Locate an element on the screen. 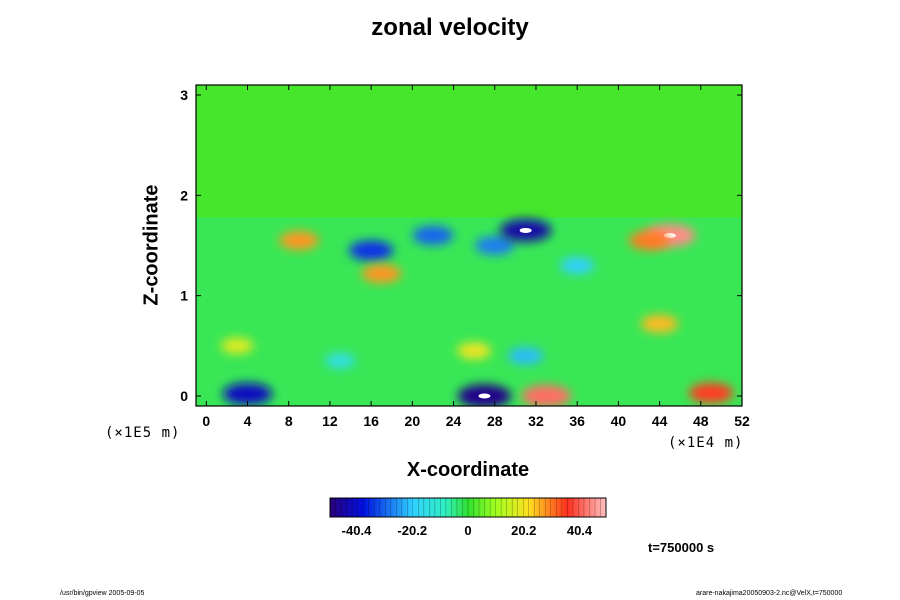  footer-command: /usr/bin/gpview 2005-09-05 is located at coordinates (102, 593).